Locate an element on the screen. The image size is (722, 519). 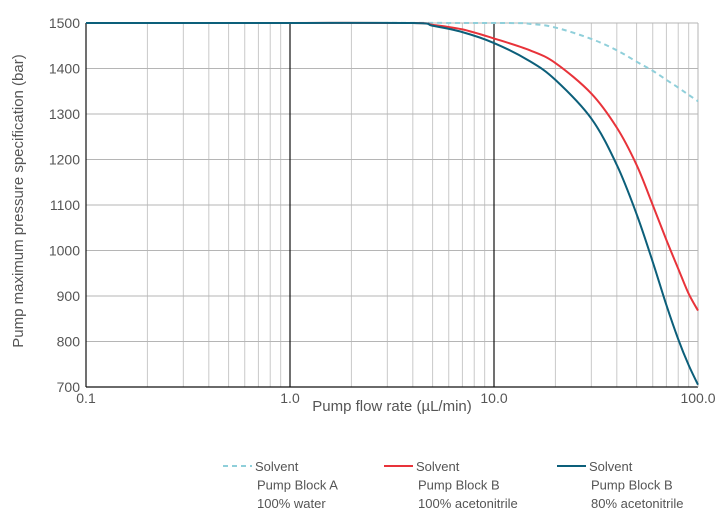
y-tick-labels: 1500 1400 1300 1200 1100 1000 900 800 700 is located at coordinates (64, 205).